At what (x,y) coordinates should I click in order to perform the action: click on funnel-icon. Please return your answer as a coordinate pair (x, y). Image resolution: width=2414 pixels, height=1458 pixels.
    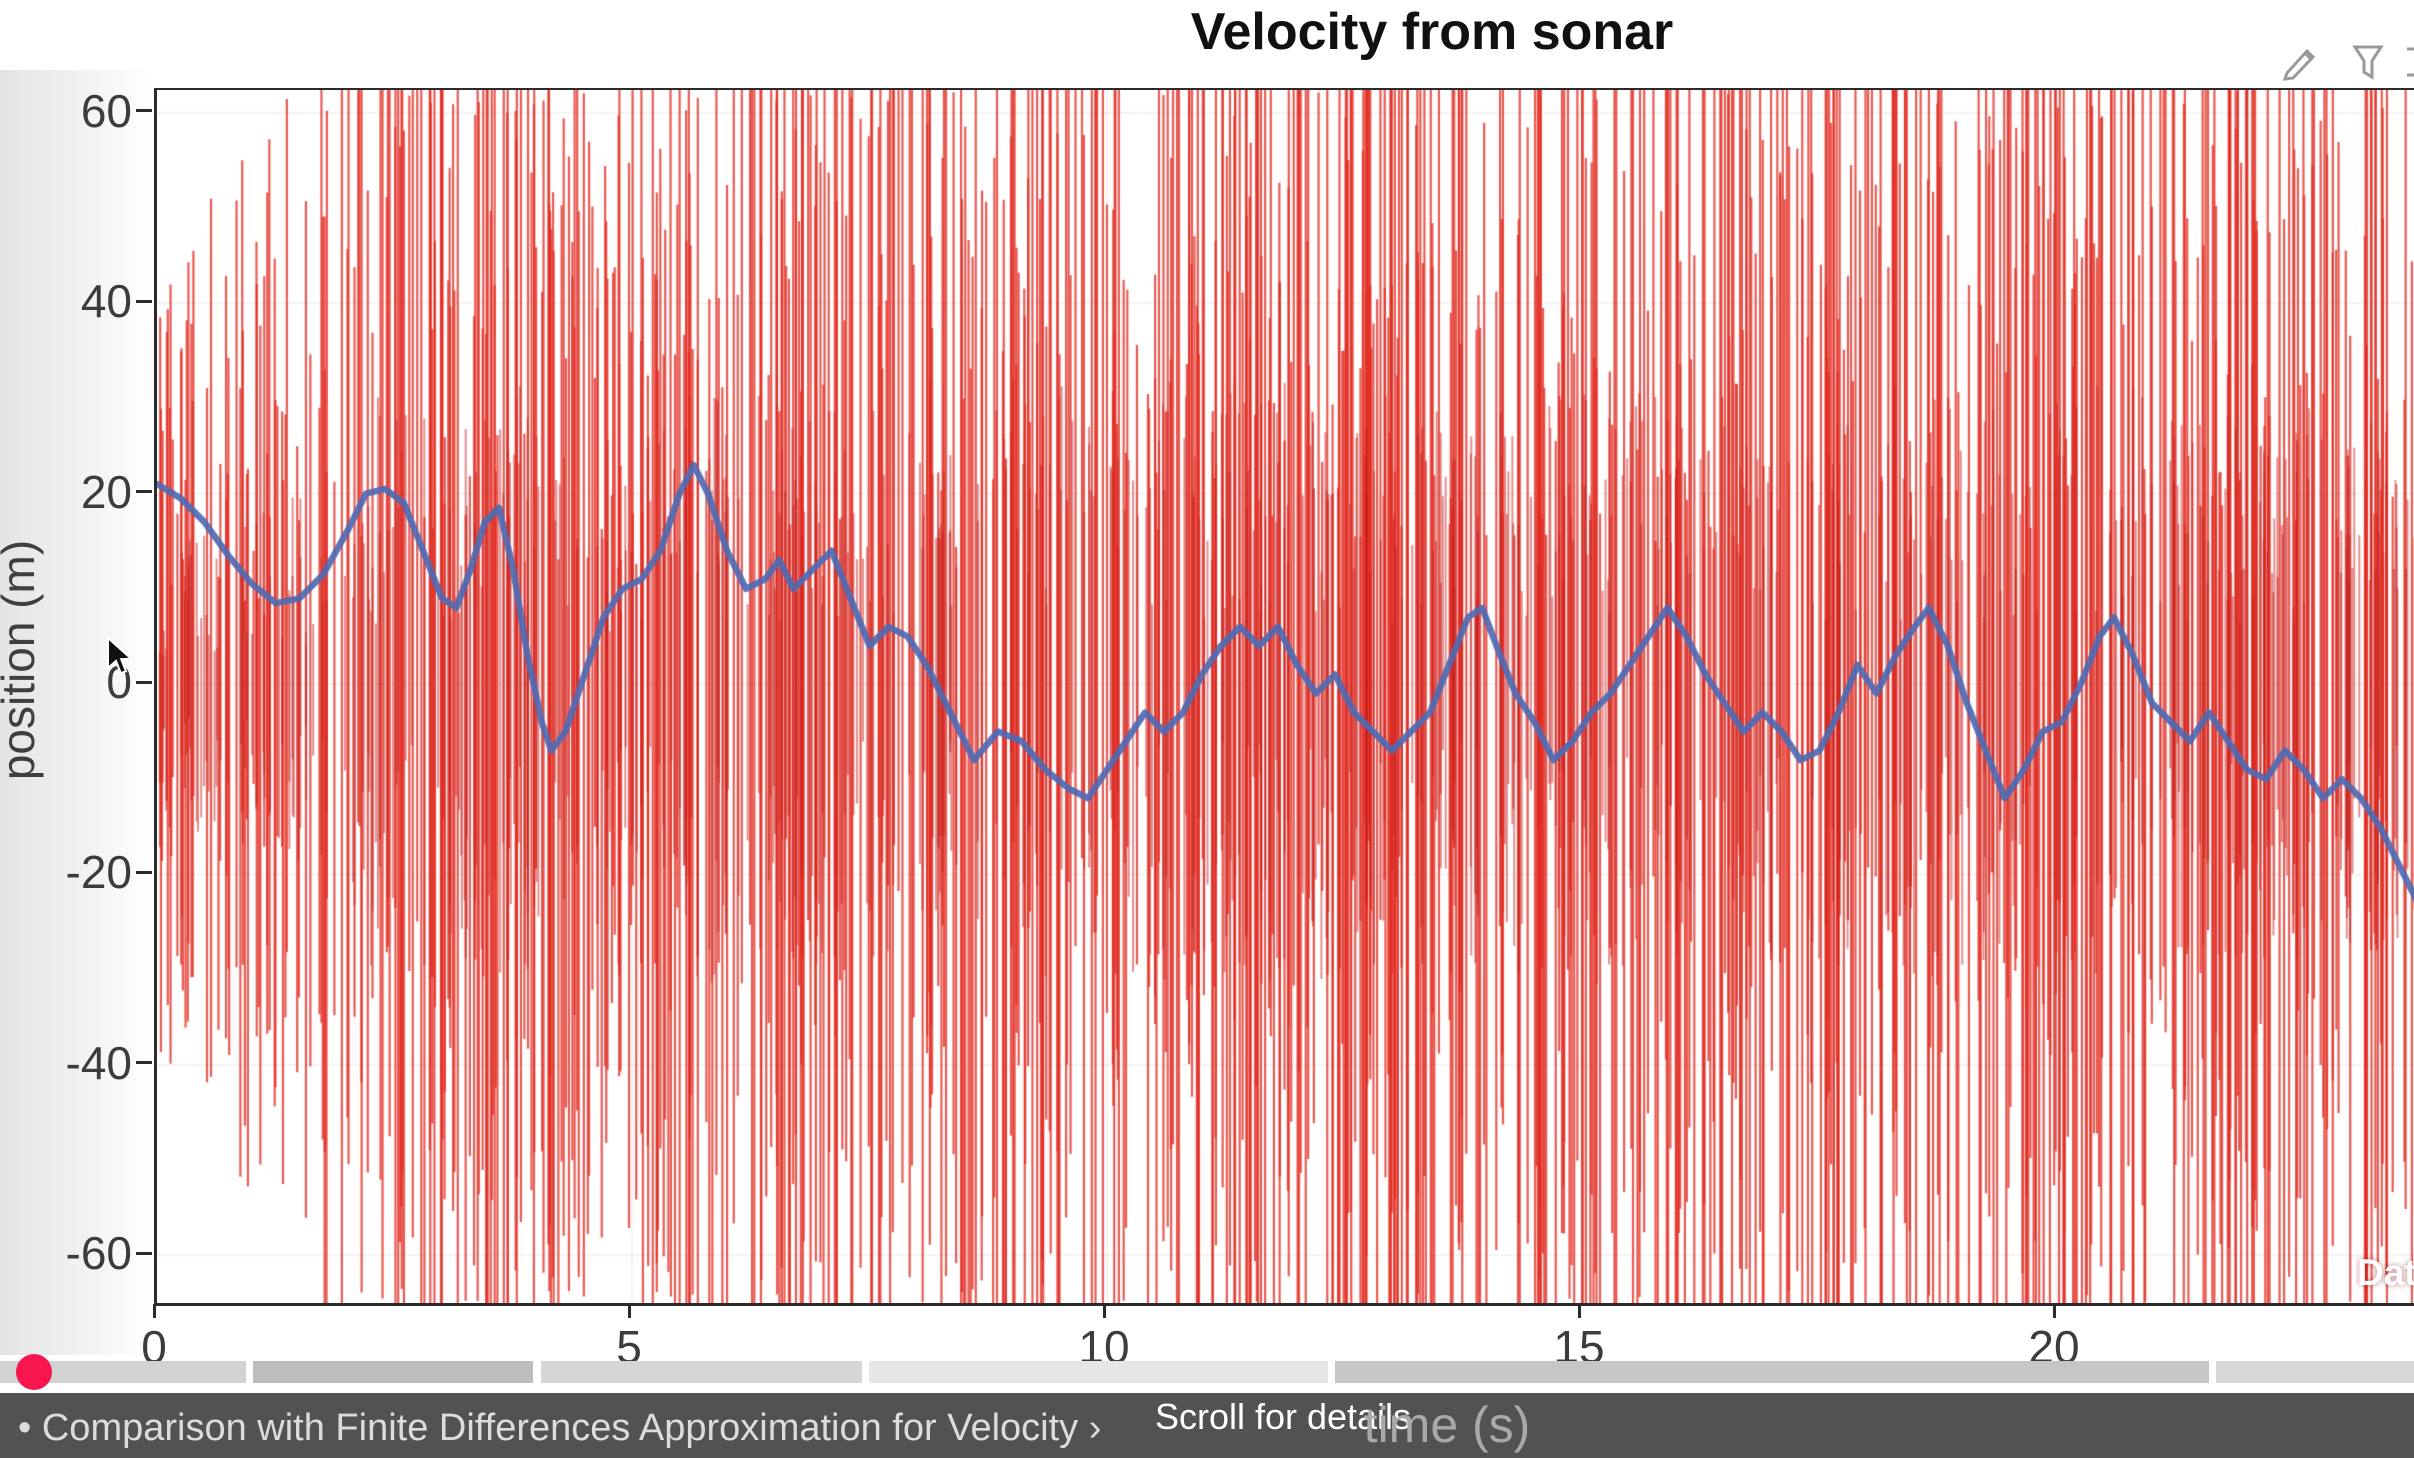
    Looking at the image, I should click on (2368, 62).